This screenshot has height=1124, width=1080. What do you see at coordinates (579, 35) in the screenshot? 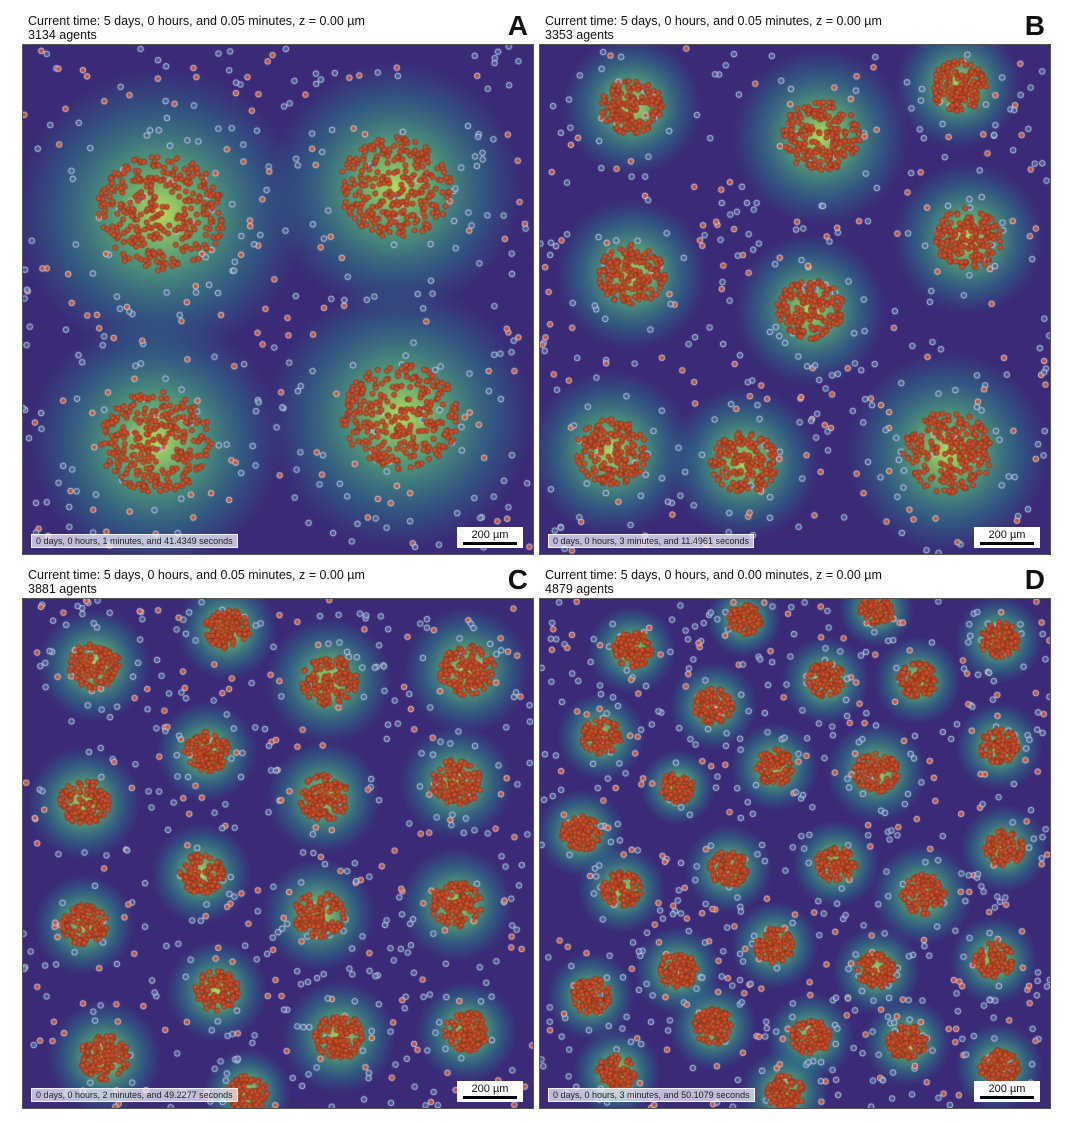
I see `agent-count-label: 3353 agents` at bounding box center [579, 35].